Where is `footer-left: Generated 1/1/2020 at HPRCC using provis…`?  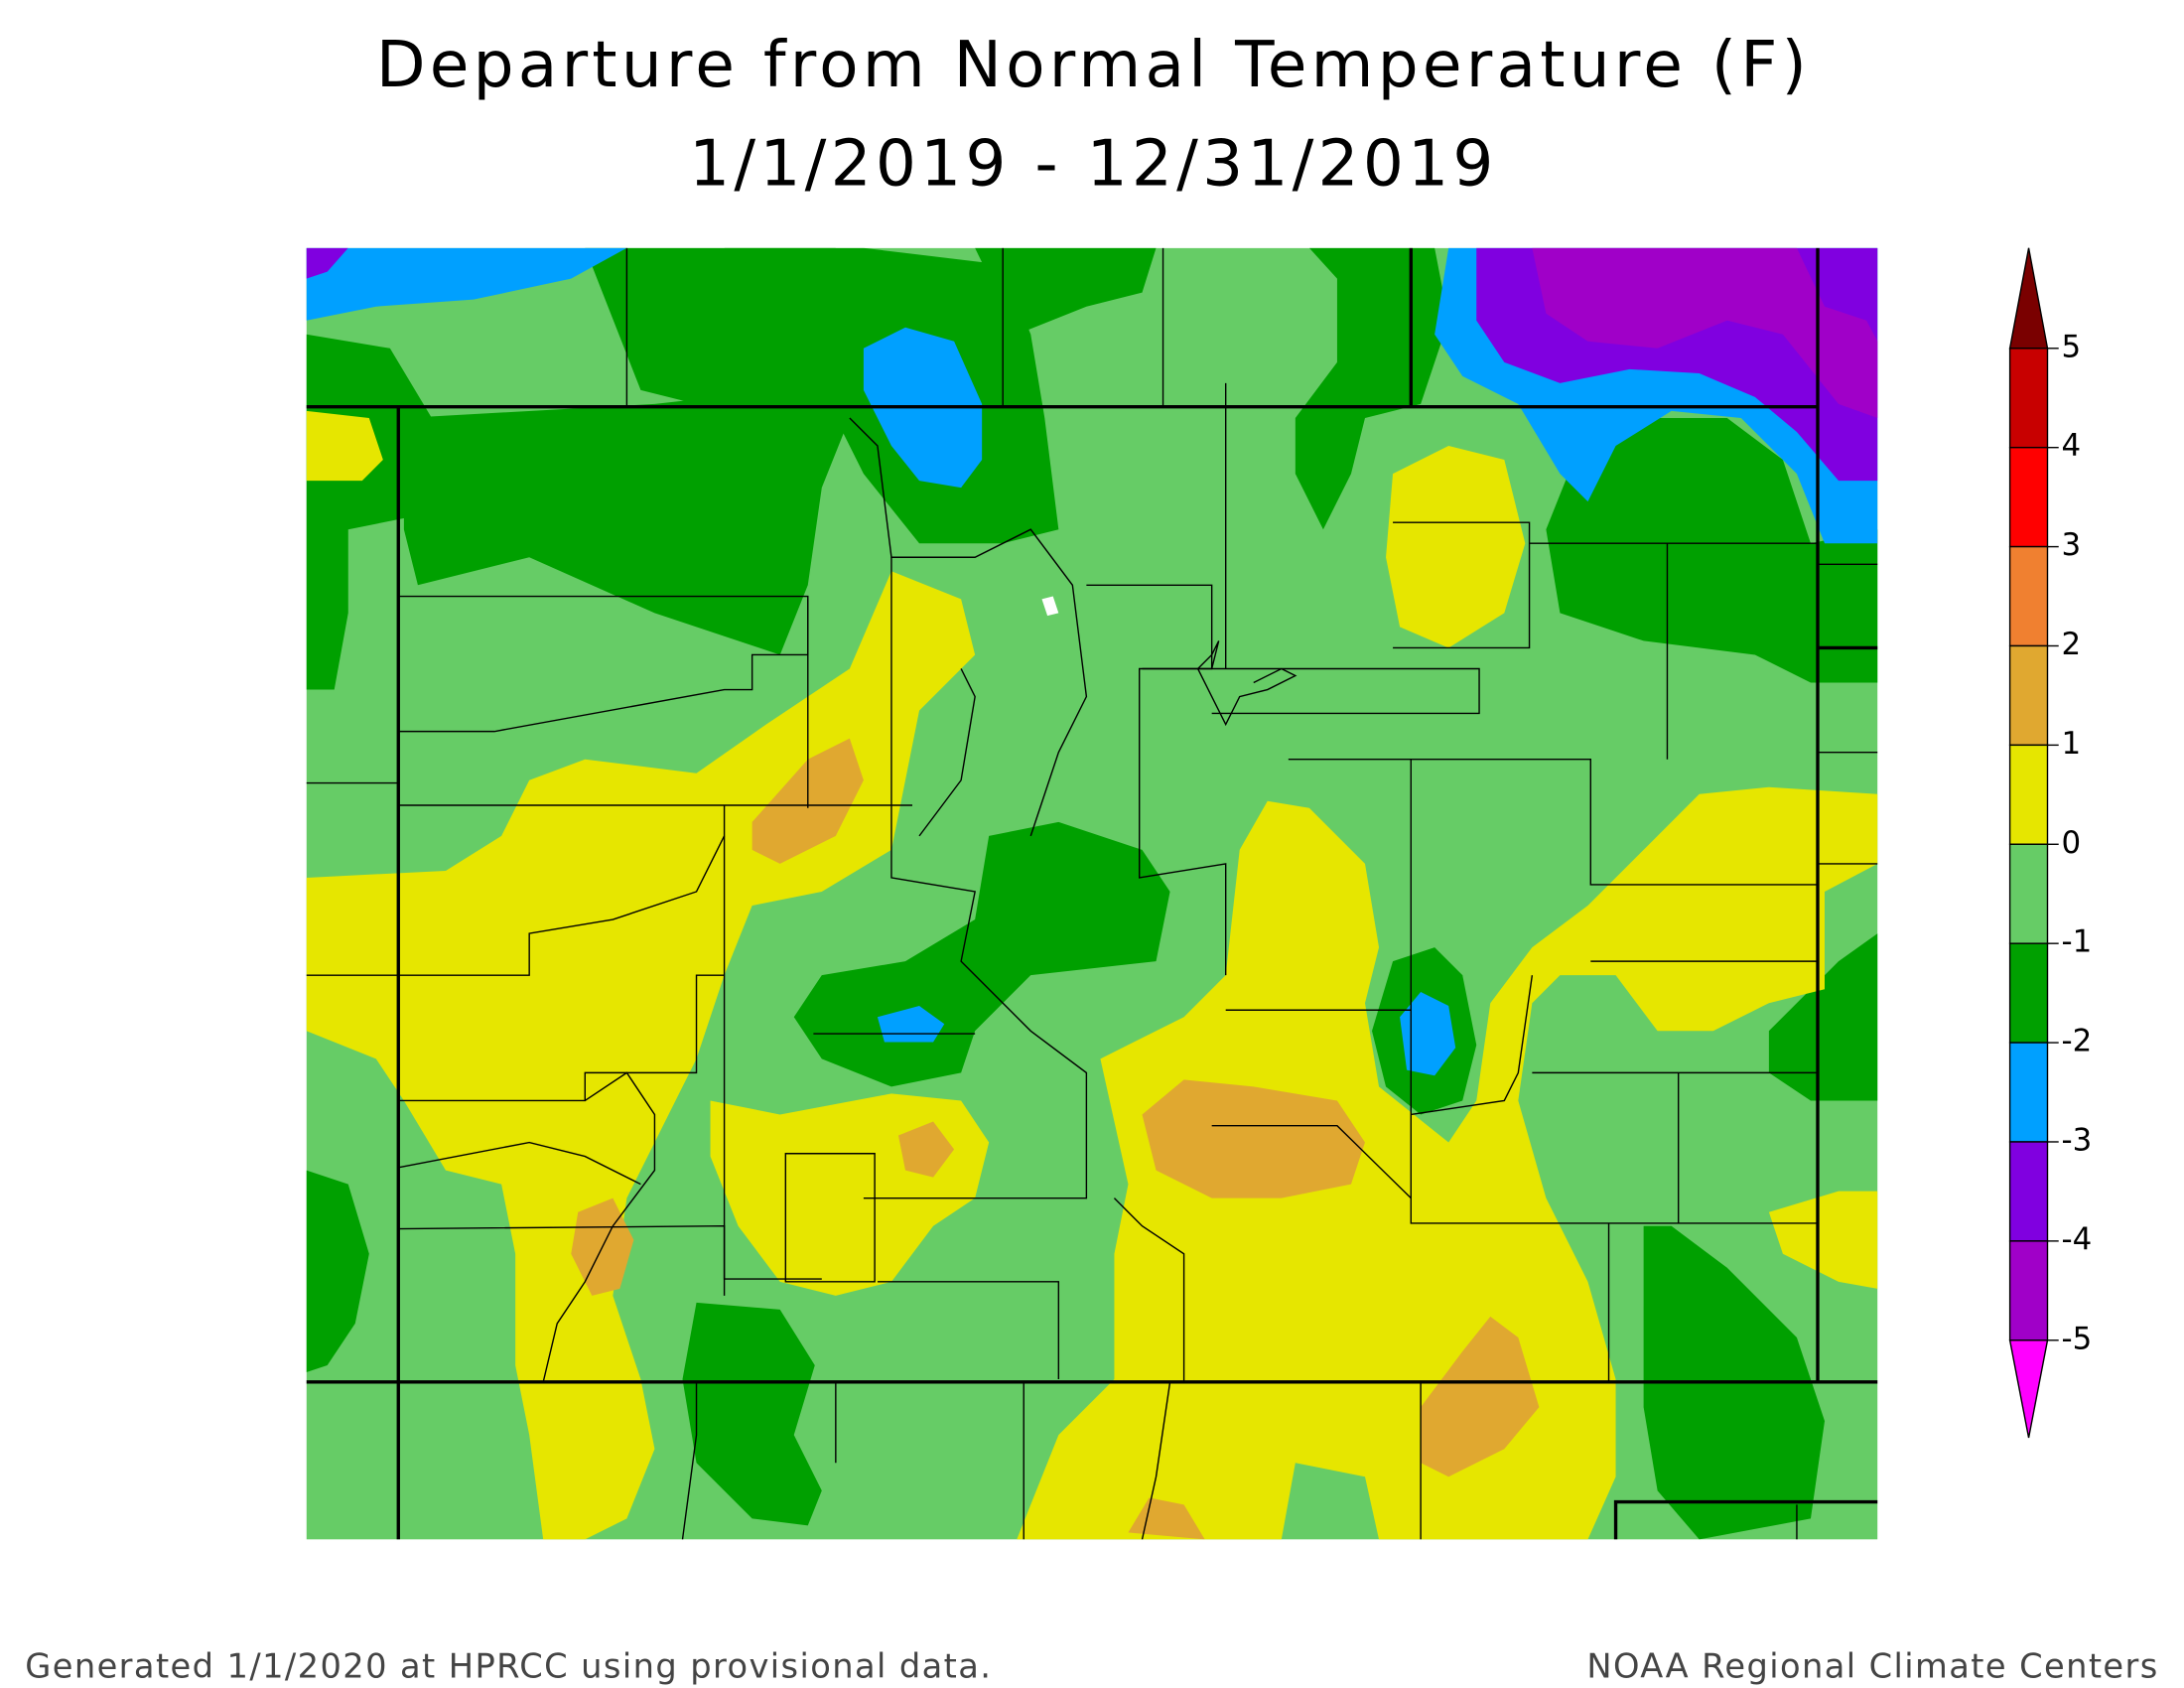
footer-left: Generated 1/1/2020 at HPRCC using provis… is located at coordinates (508, 1665).